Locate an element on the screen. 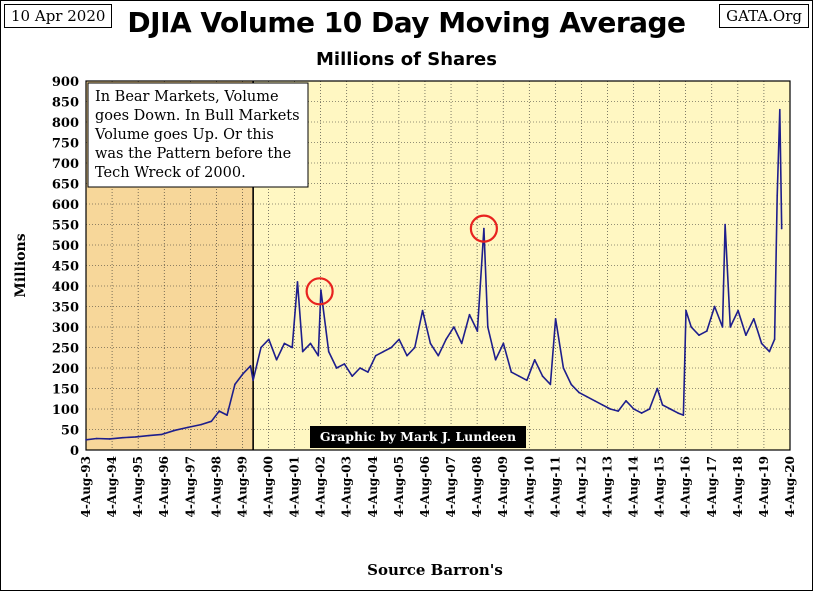 The height and width of the screenshot is (591, 813). annotation-text: Volume goes Up. Or this is located at coordinates (184, 135).